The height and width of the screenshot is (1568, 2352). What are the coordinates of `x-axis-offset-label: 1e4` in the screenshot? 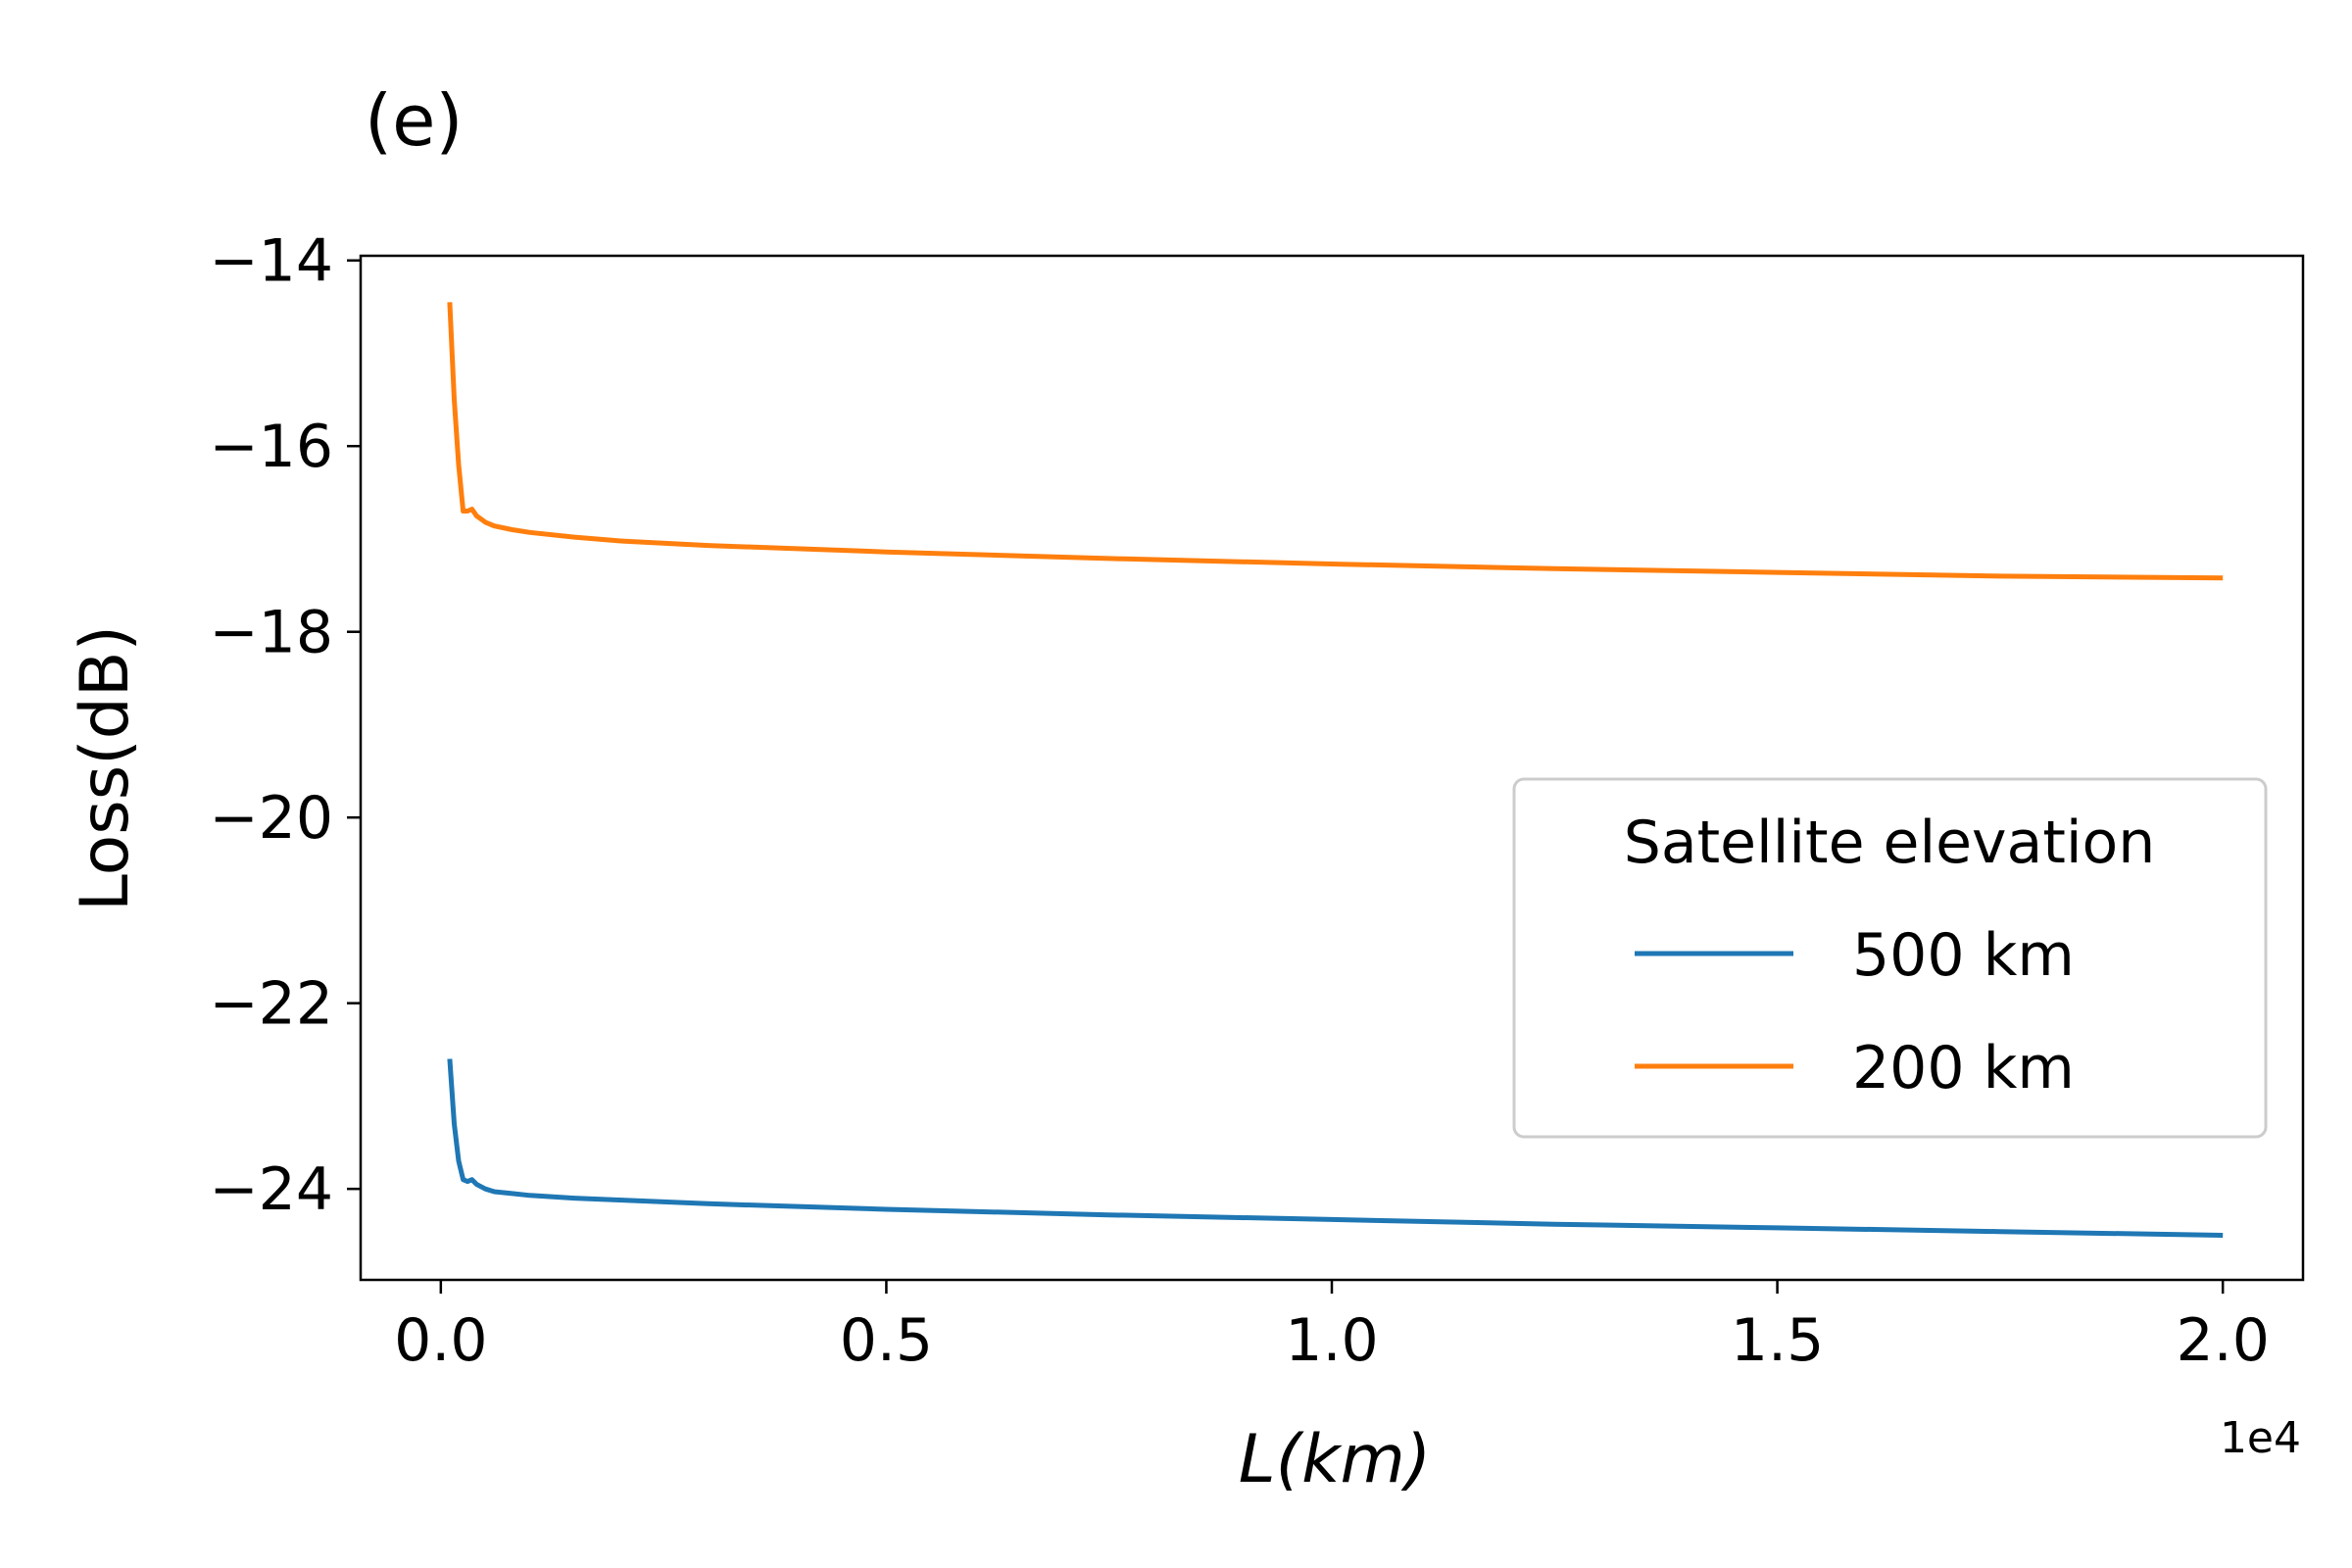 It's located at (2260, 1438).